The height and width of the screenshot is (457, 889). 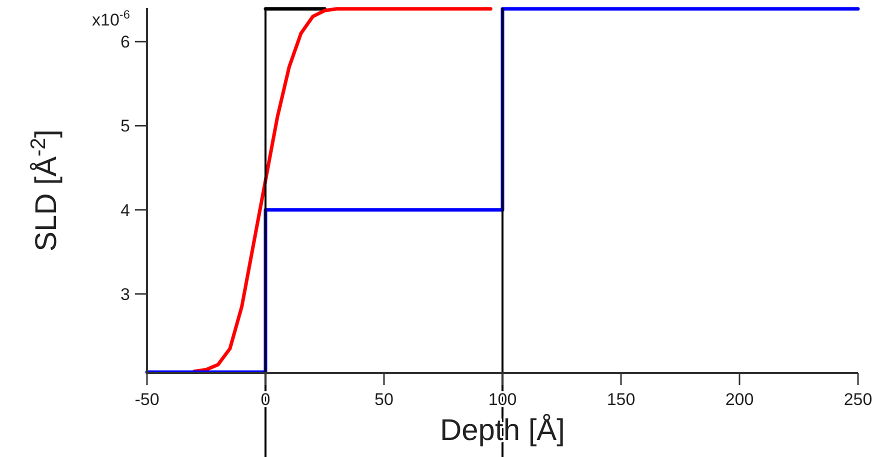 What do you see at coordinates (384, 399) in the screenshot?
I see `x-tick-label: 50` at bounding box center [384, 399].